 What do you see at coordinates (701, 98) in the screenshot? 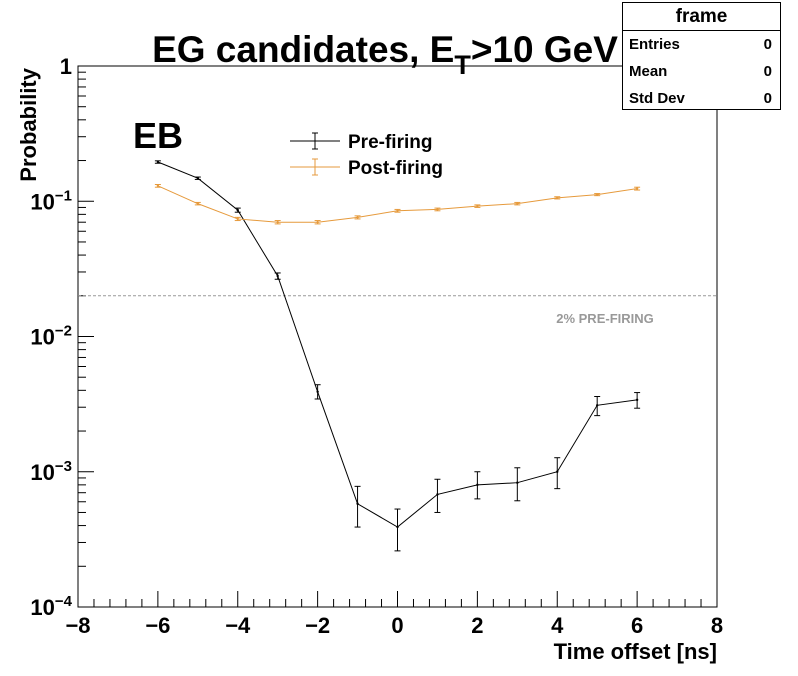
I see `stats-row-stddev: Std Dev 0` at bounding box center [701, 98].